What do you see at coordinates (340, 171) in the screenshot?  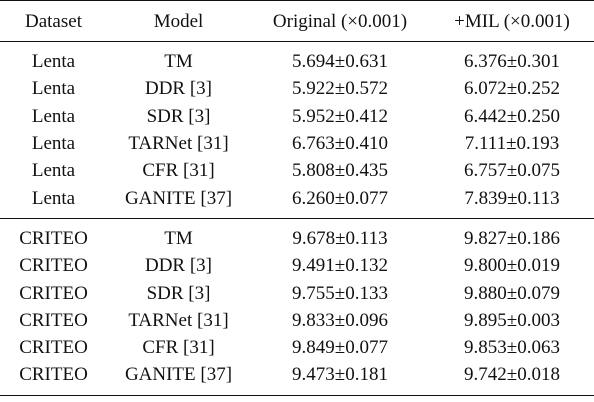 I see `cell-original: 5.808±0.435` at bounding box center [340, 171].